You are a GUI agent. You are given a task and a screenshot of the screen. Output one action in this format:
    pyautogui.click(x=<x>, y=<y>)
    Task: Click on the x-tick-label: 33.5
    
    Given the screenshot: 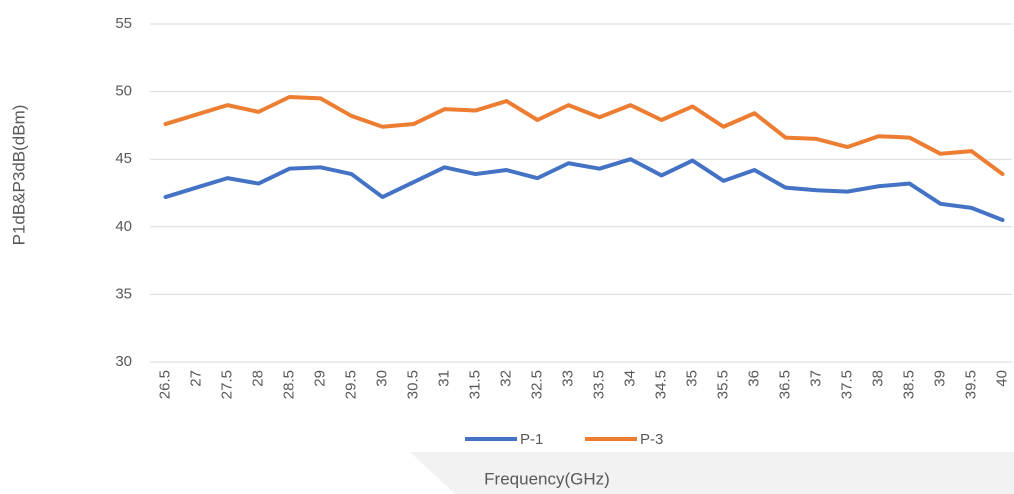 What is the action you would take?
    pyautogui.click(x=598, y=384)
    